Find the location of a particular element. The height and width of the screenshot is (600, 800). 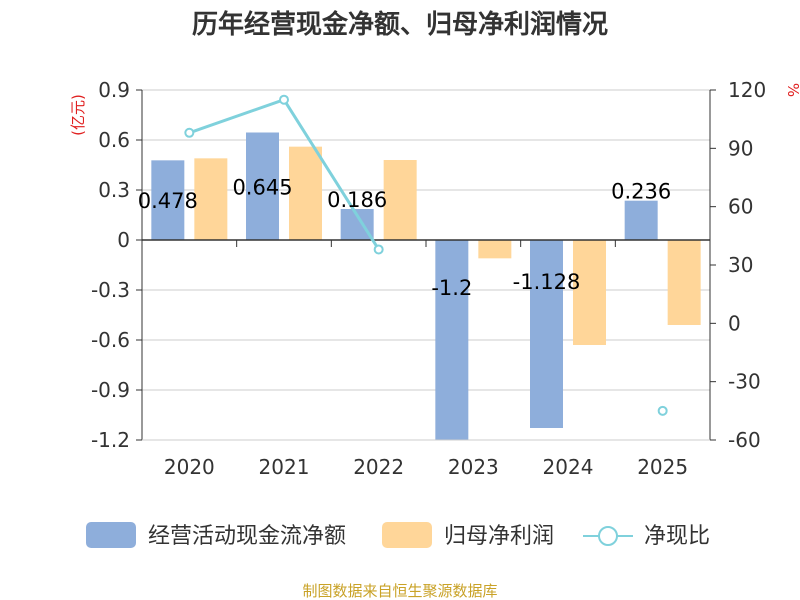

legend-label-ratio: 净现比 is located at coordinates (677, 536).